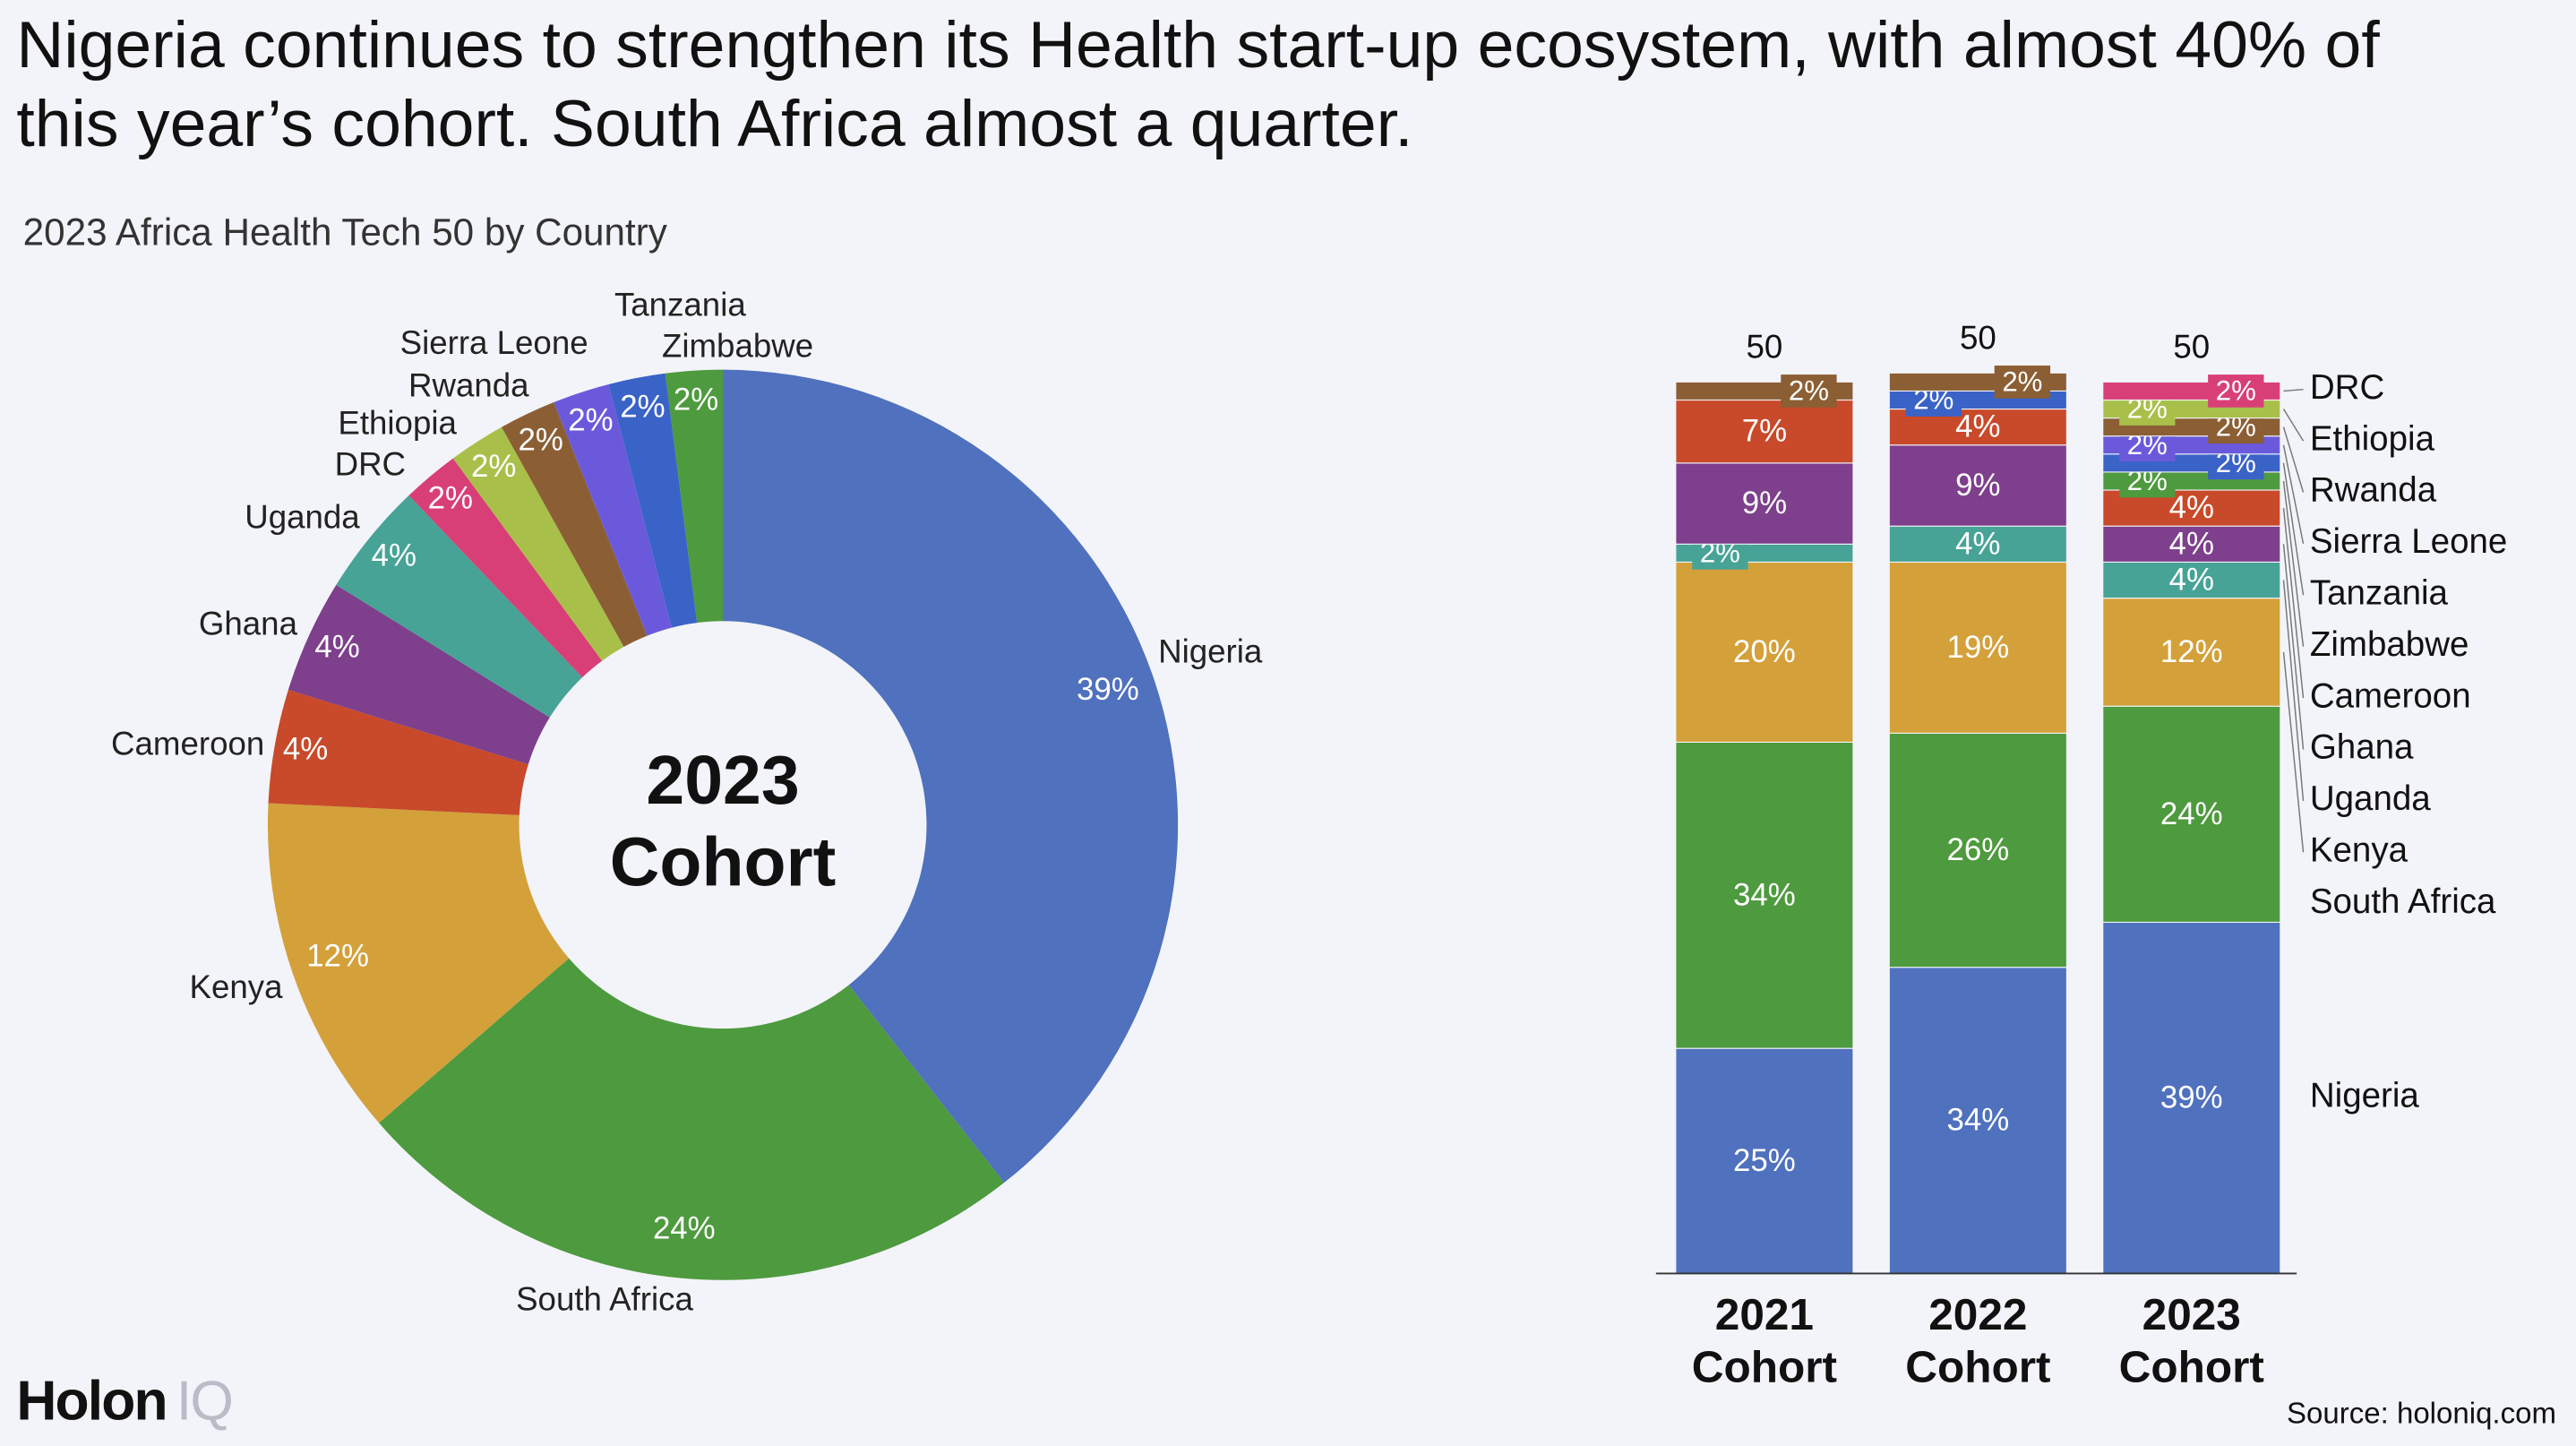 This screenshot has width=2576, height=1446. What do you see at coordinates (2347, 387) in the screenshot?
I see `legend-label: DRC` at bounding box center [2347, 387].